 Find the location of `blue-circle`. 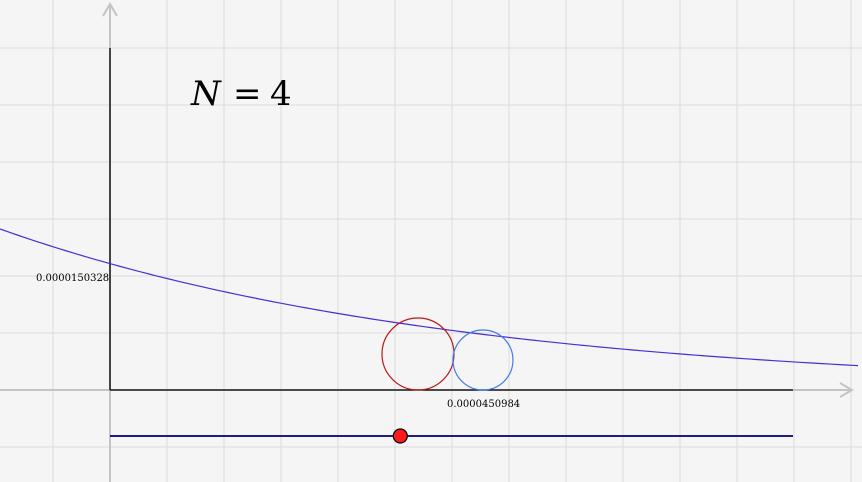

blue-circle is located at coordinates (483, 360).